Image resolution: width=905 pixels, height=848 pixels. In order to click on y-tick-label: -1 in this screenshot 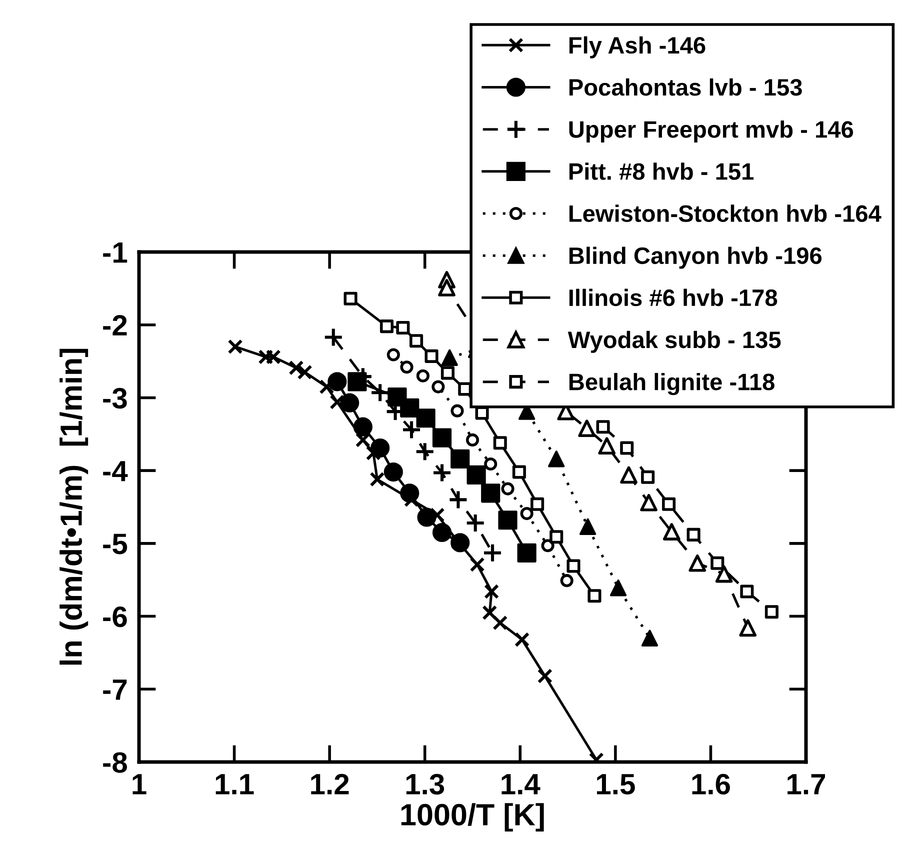, I will do `click(115, 252)`.